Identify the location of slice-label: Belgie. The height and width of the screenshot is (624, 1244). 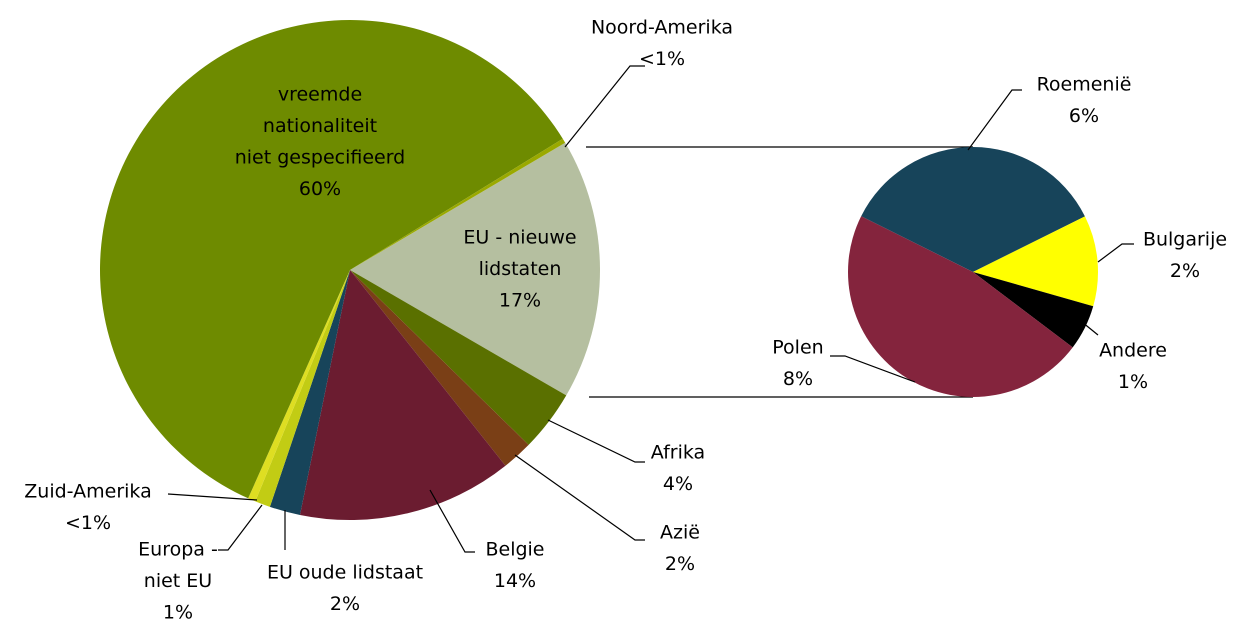
(514, 550).